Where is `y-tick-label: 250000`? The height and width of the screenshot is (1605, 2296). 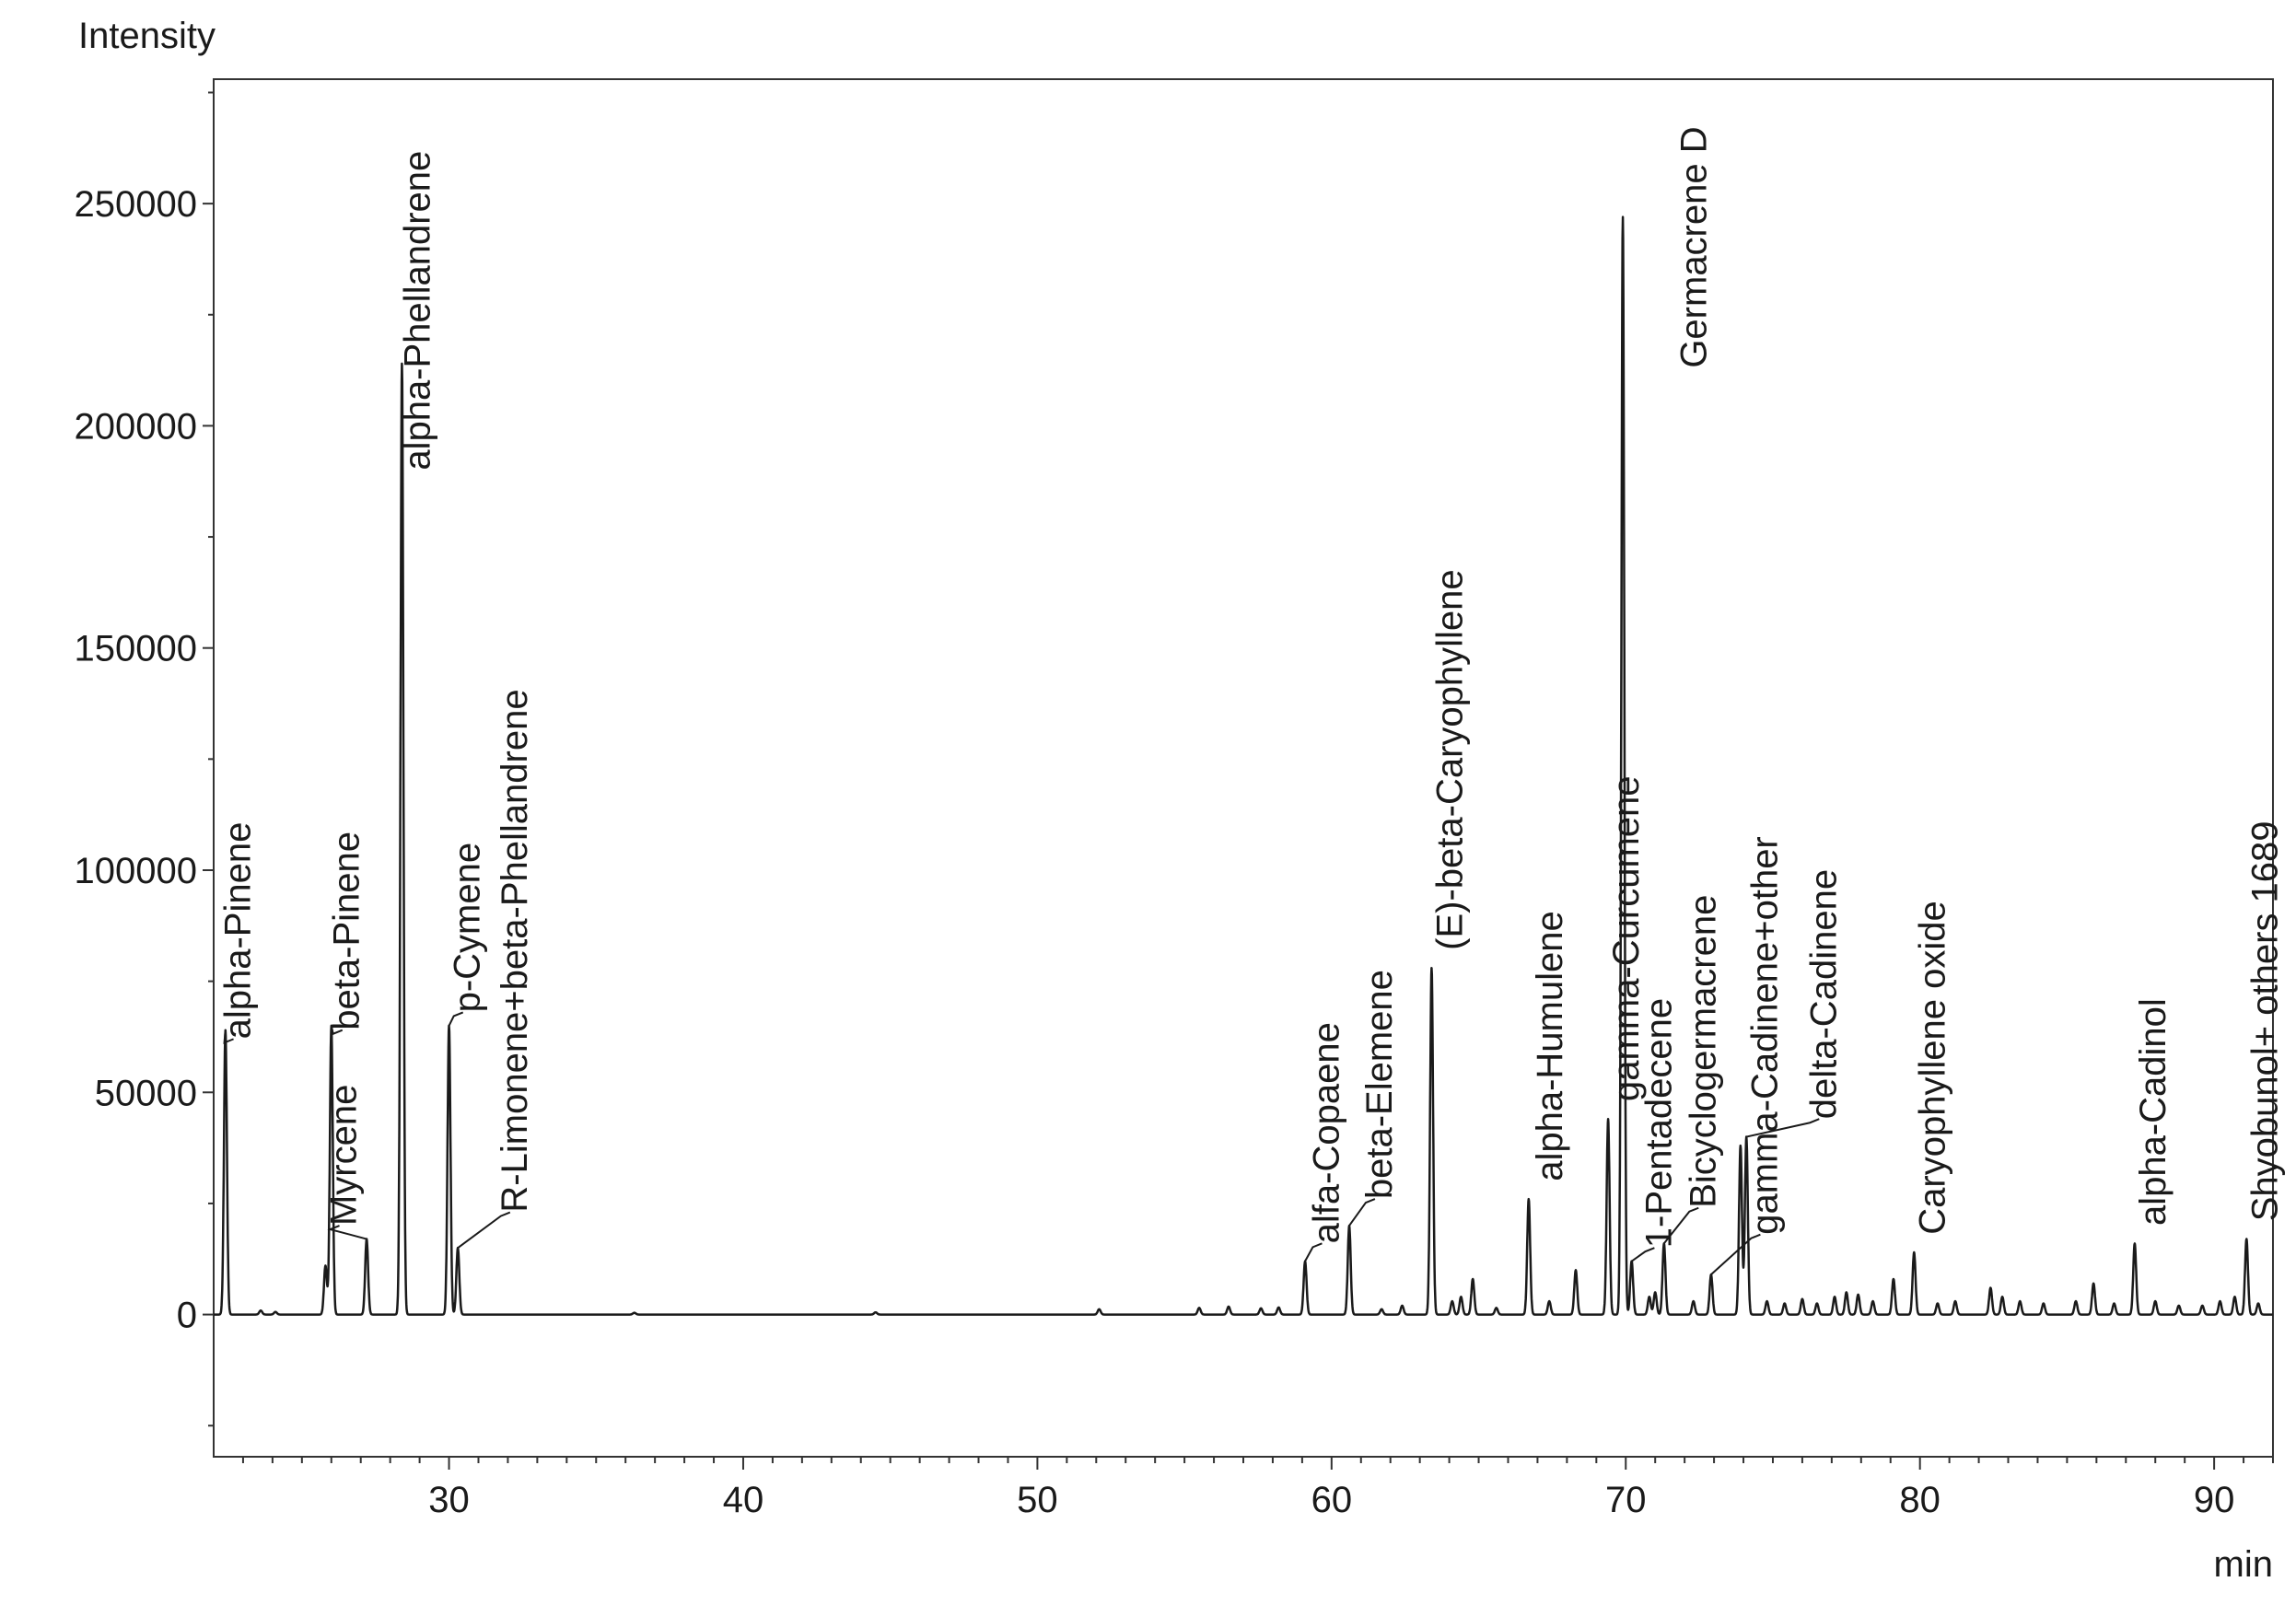
y-tick-label: 250000 is located at coordinates (136, 204).